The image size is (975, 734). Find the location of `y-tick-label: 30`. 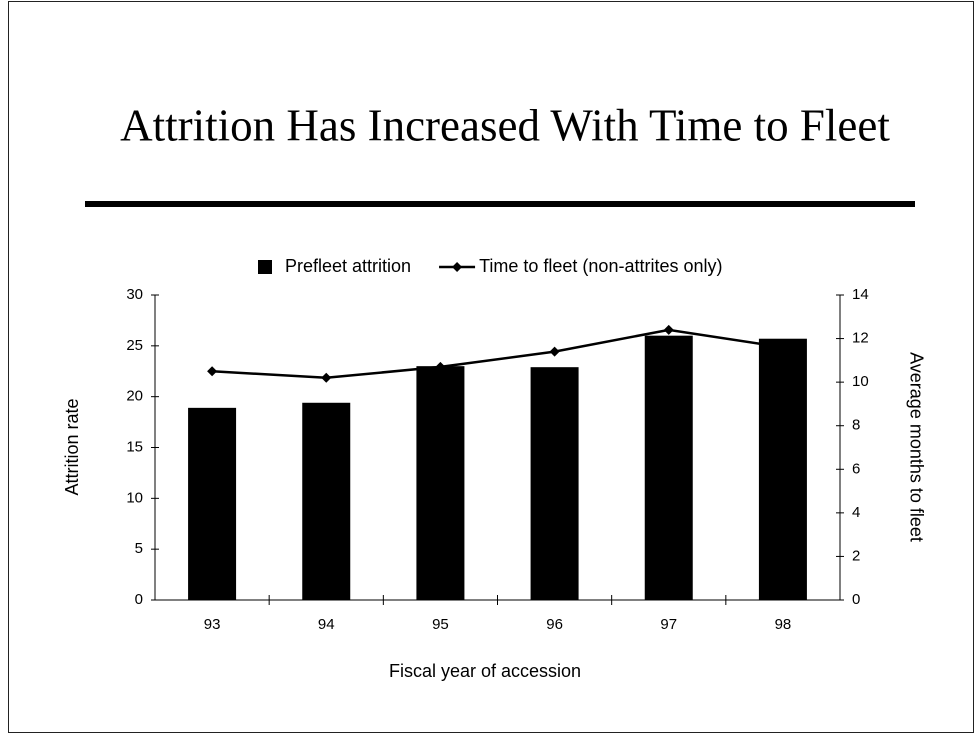

y-tick-label: 30 is located at coordinates (134, 294).